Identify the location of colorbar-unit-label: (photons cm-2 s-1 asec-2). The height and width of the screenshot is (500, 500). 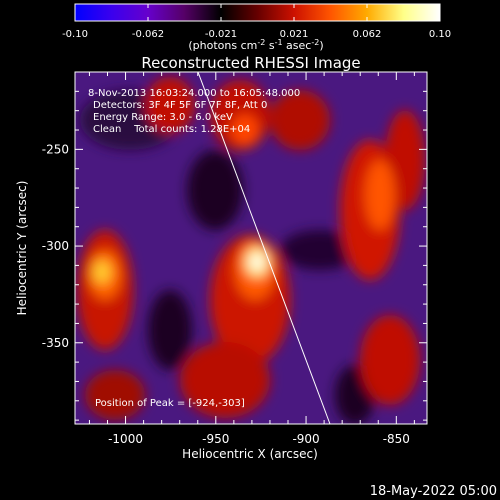
(255, 45).